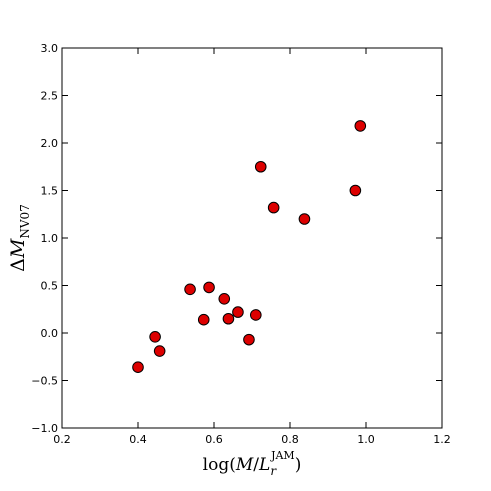 This screenshot has width=491, height=491. Describe the element at coordinates (19, 238) in the screenshot. I see `y-axis-label: ΔMNV07` at that location.